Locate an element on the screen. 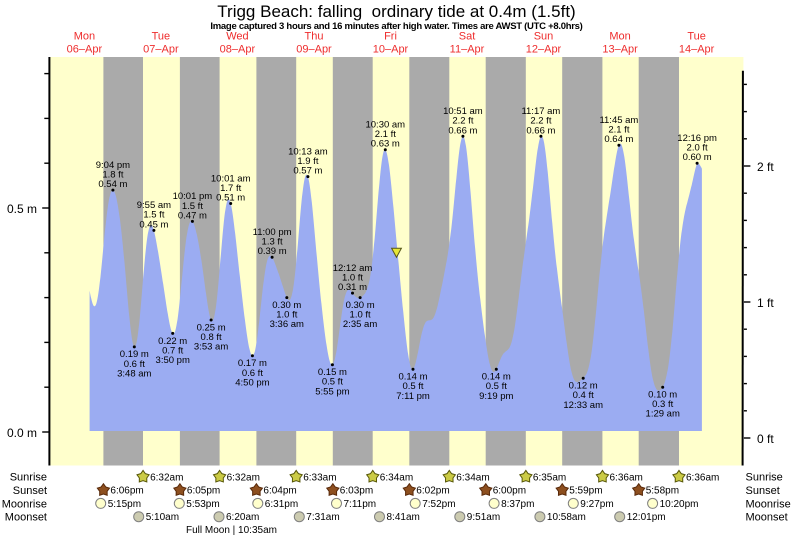 The width and height of the screenshot is (793, 539). svg-text: 0.54 m is located at coordinates (112, 184).